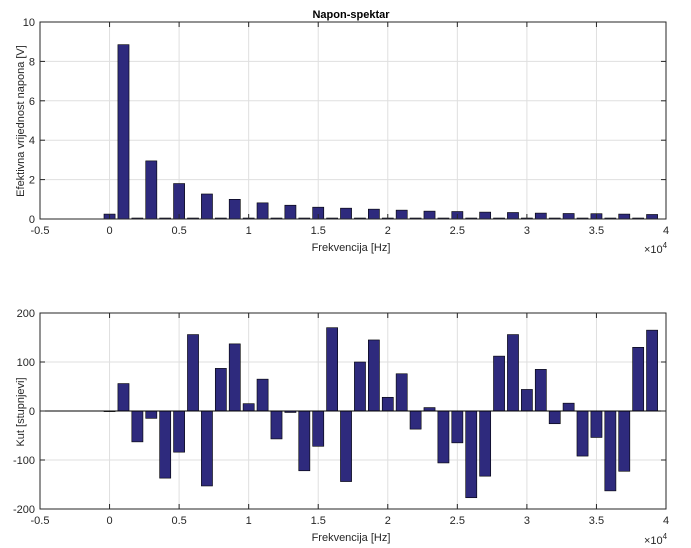 This screenshot has height=548, width=691. I want to click on magnitude-x-exponent: ×10⁴, so click(656, 248).